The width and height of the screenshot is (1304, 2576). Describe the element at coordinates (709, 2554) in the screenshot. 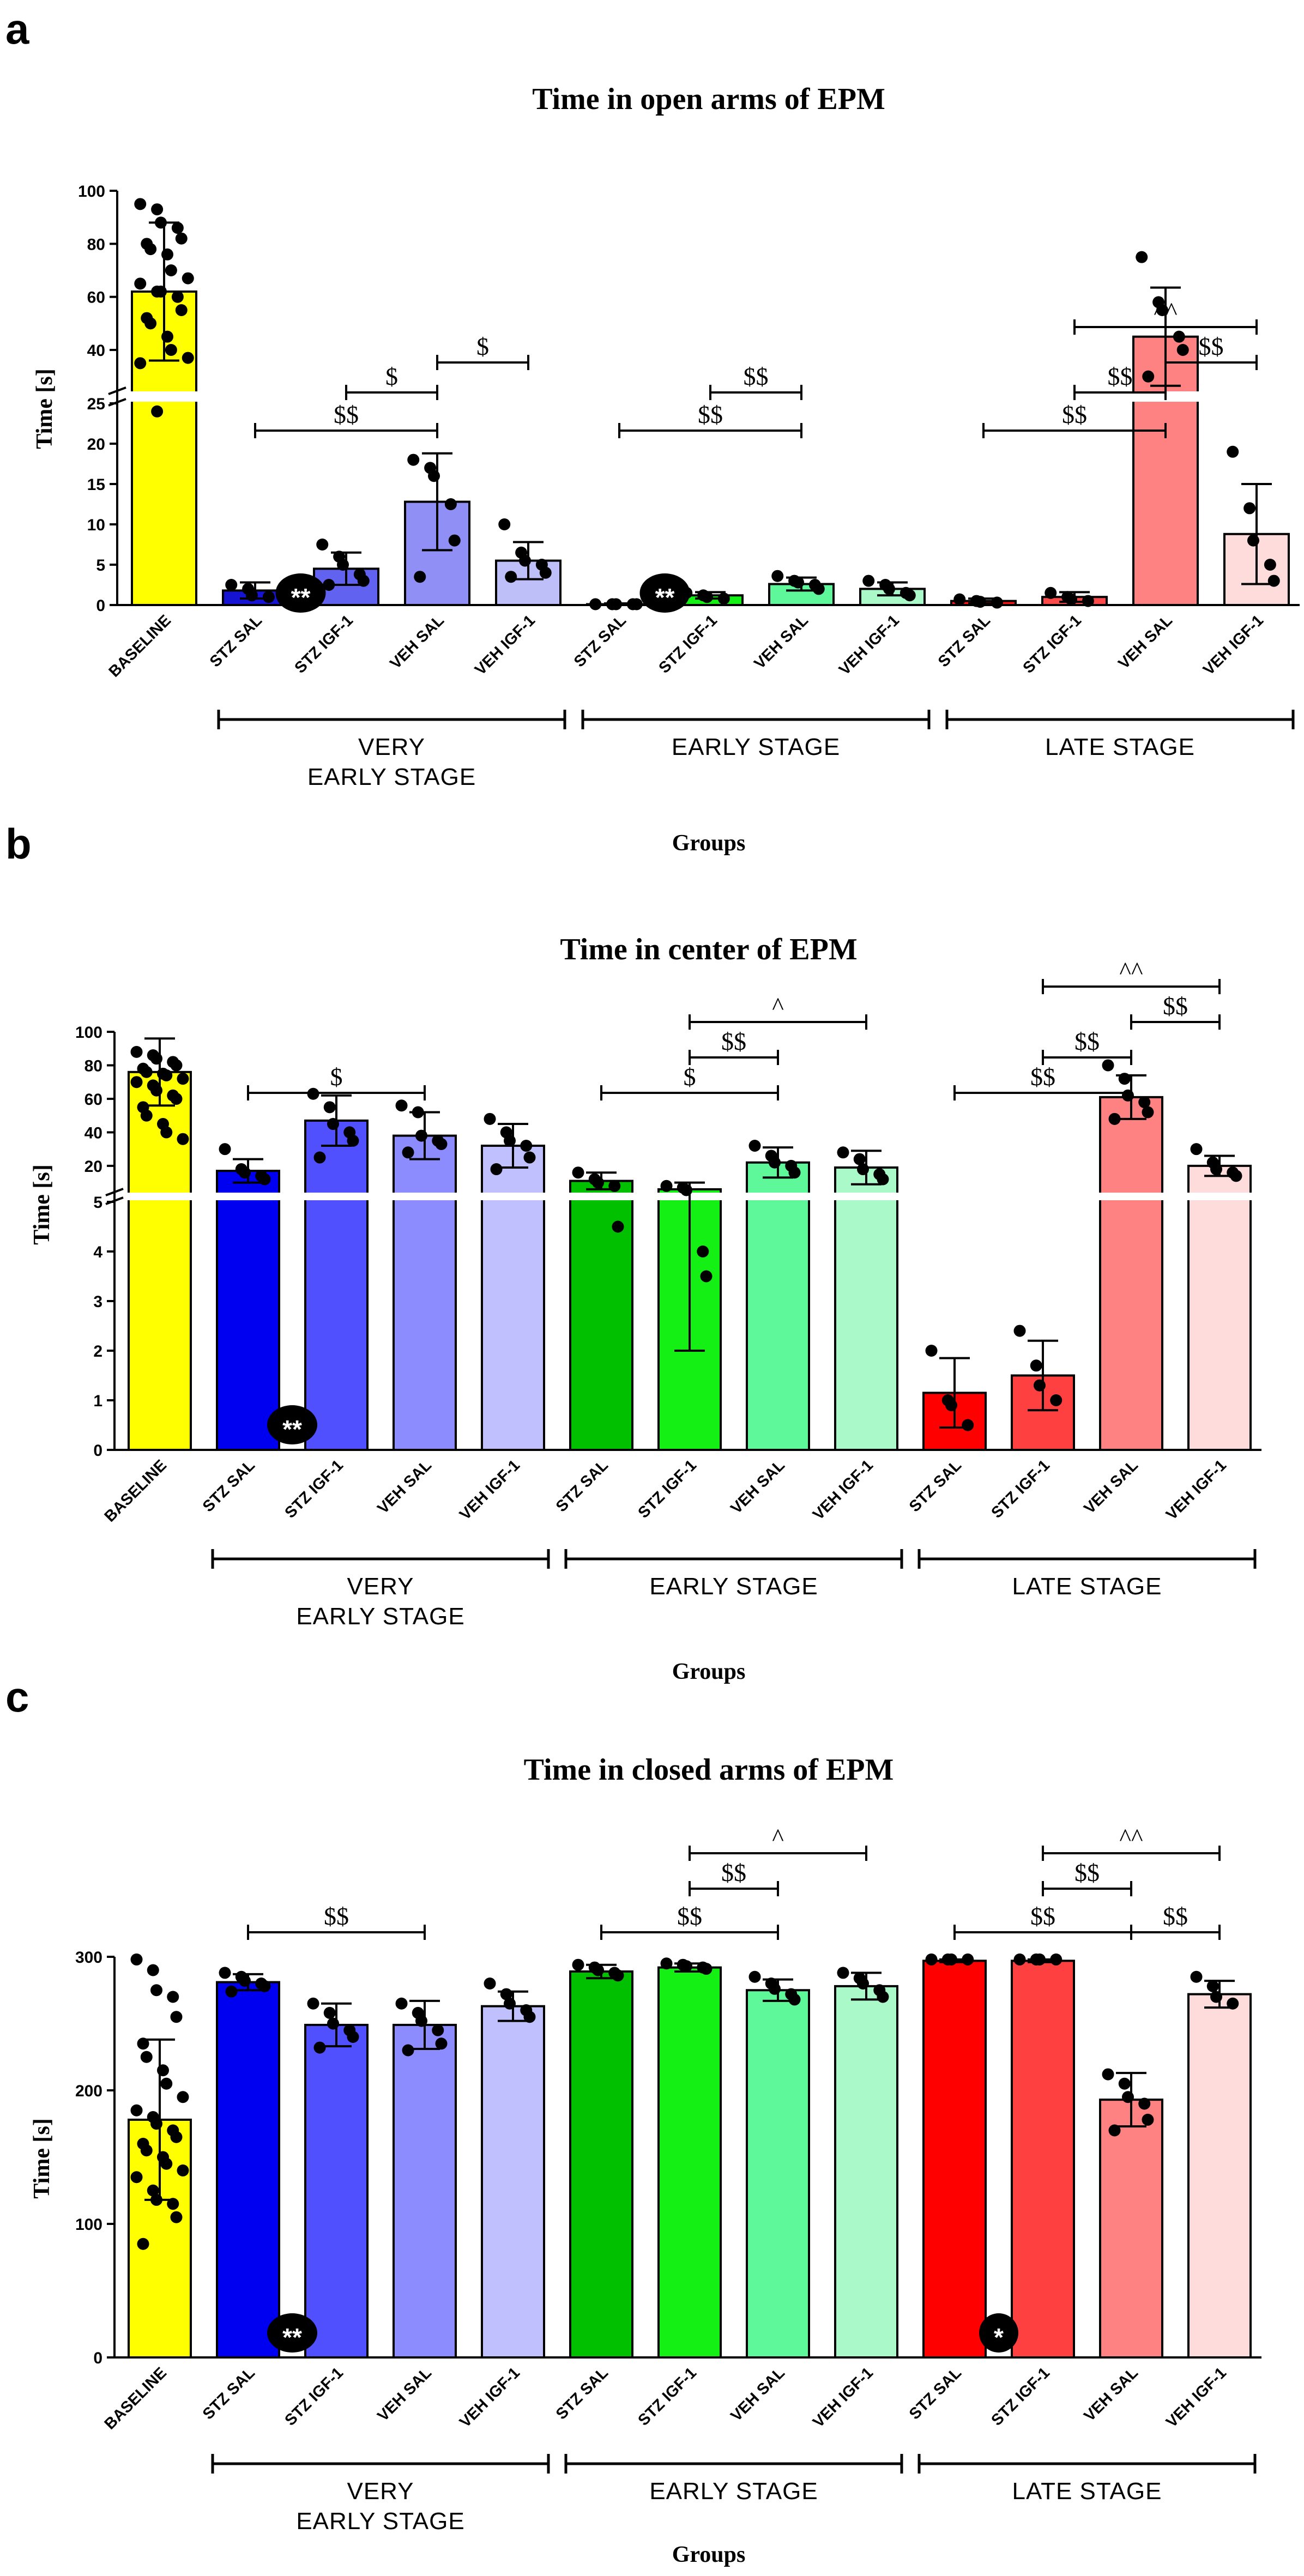

I see `x-axis-title: Groups` at that location.